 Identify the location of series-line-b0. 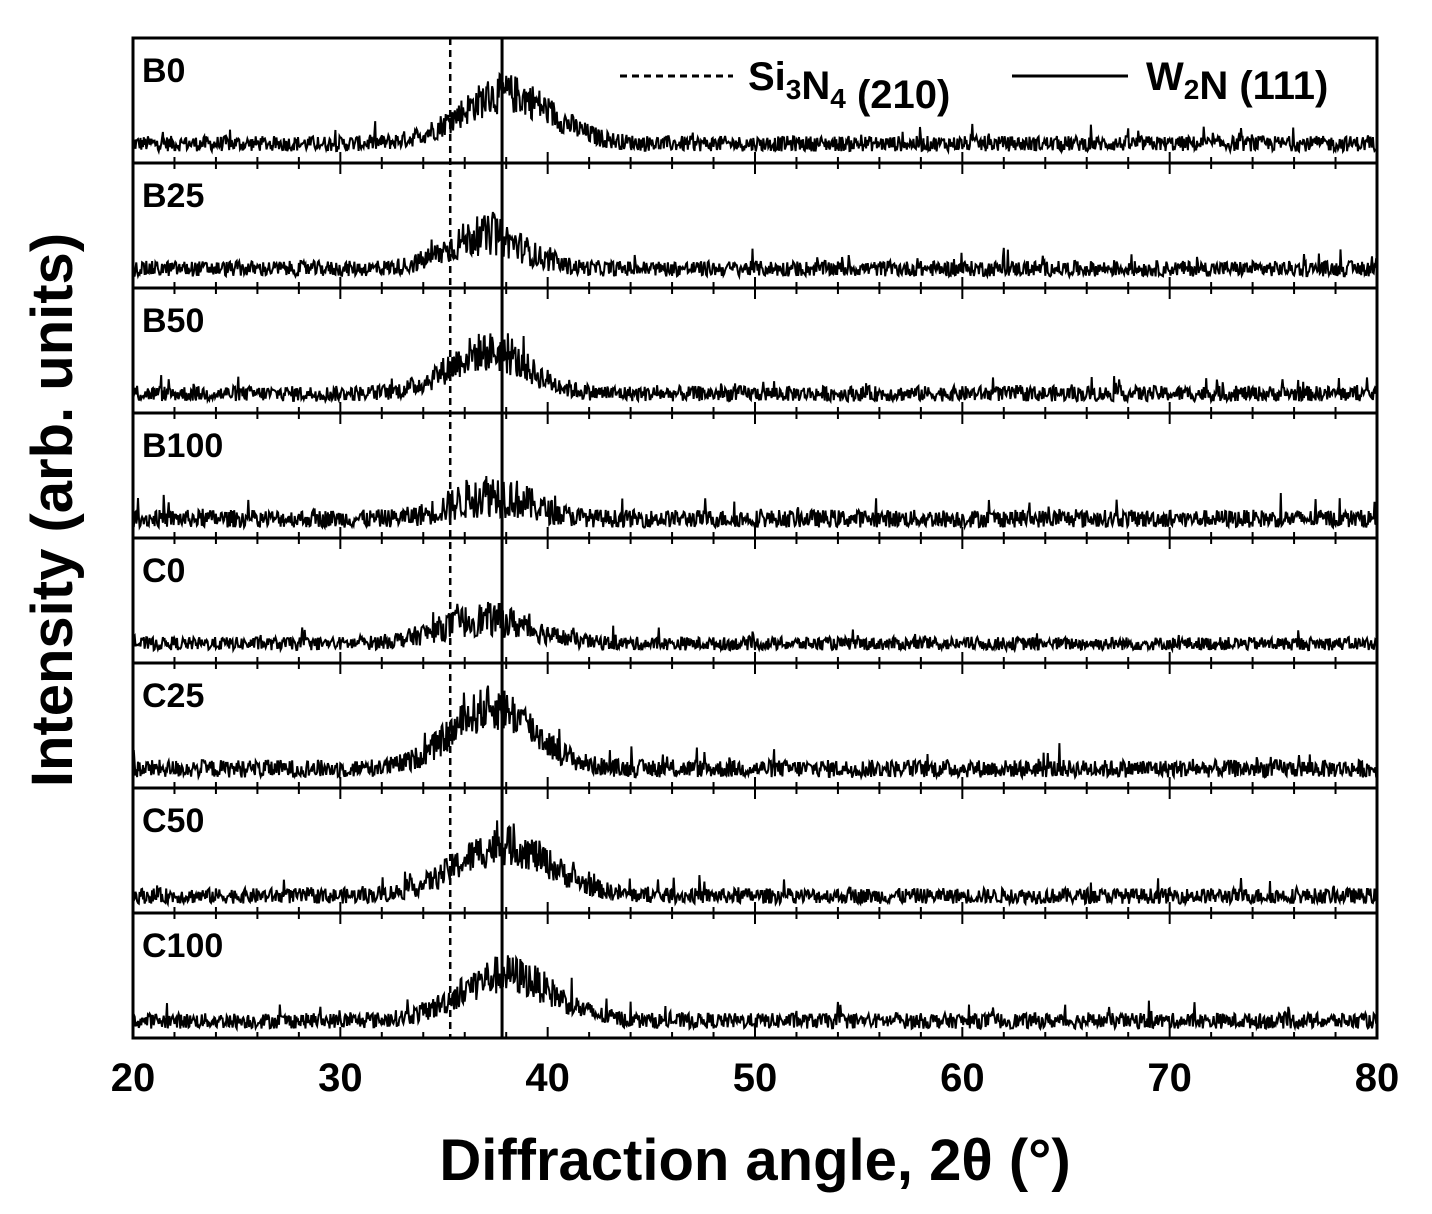
(755, 113).